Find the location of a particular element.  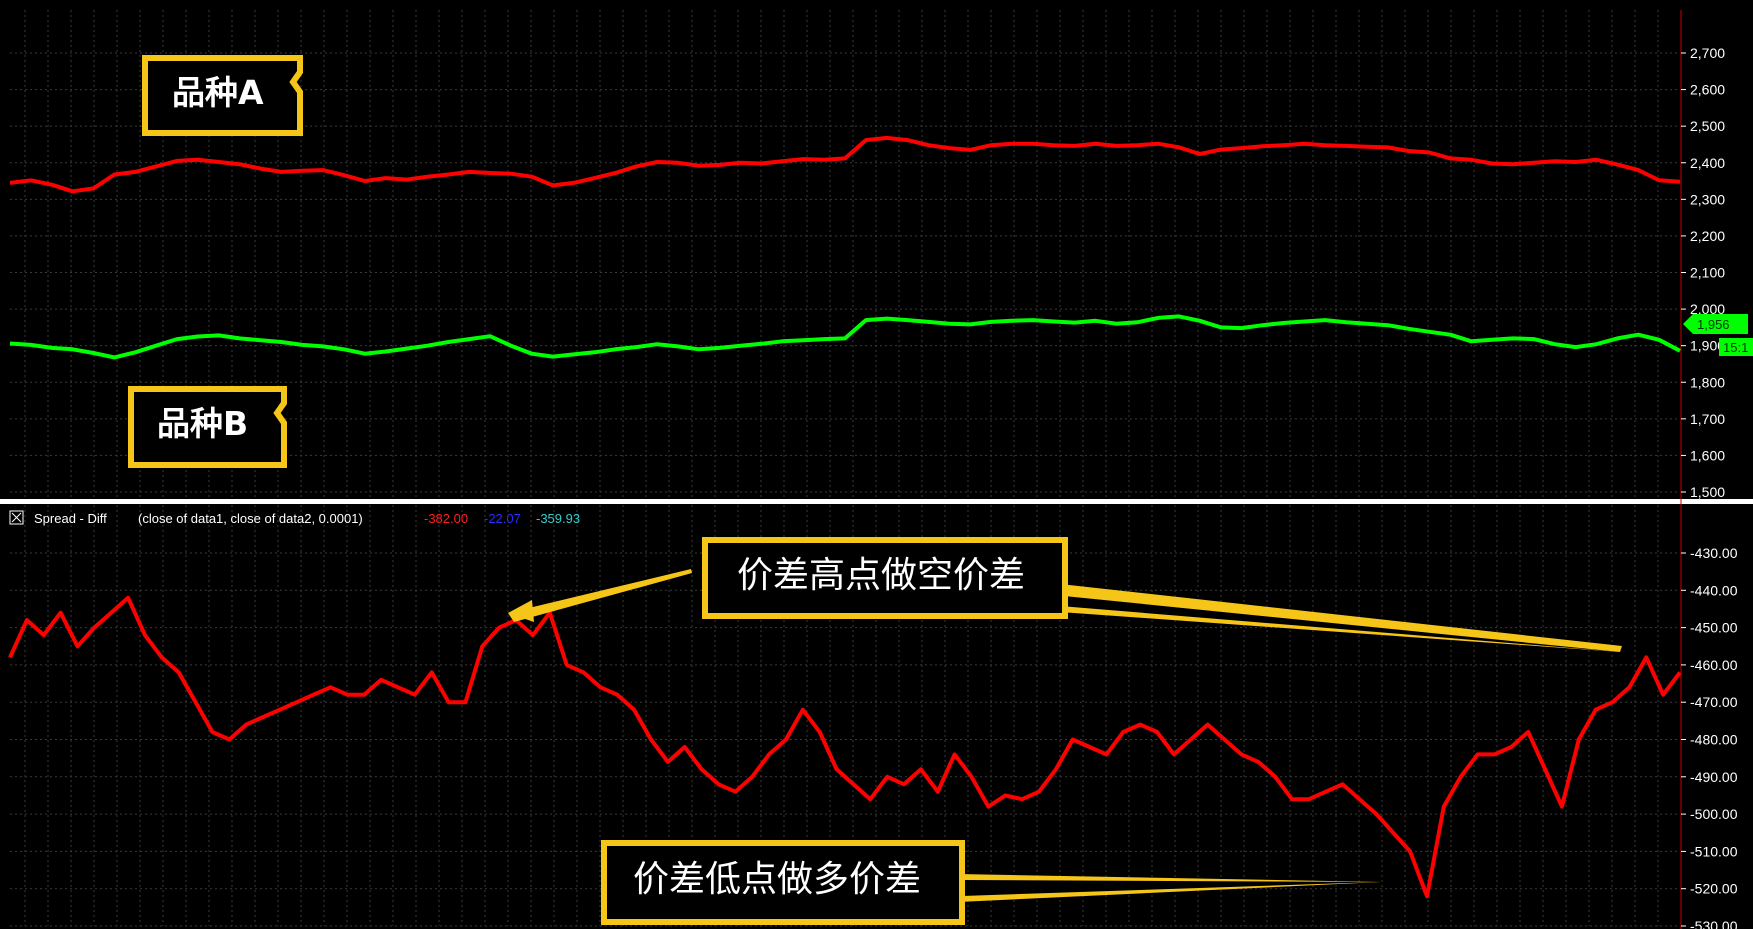

pointer-low-gap is located at coordinates (1170, 888).